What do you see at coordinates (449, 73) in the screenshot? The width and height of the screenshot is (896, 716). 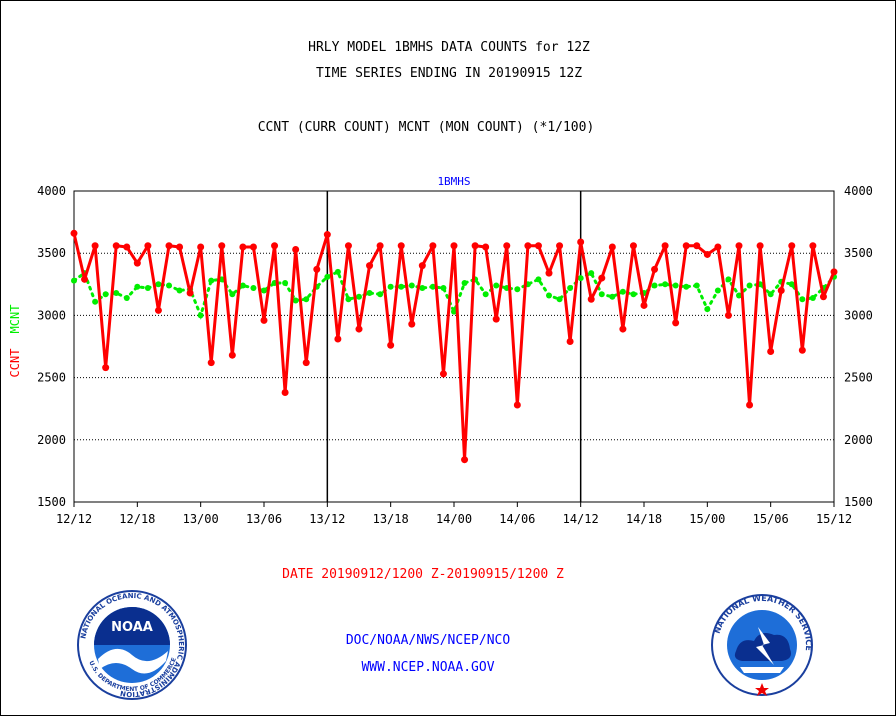 I see `chart-title-line2: TIME SERIES ENDING IN 20190915 12Z` at bounding box center [449, 73].